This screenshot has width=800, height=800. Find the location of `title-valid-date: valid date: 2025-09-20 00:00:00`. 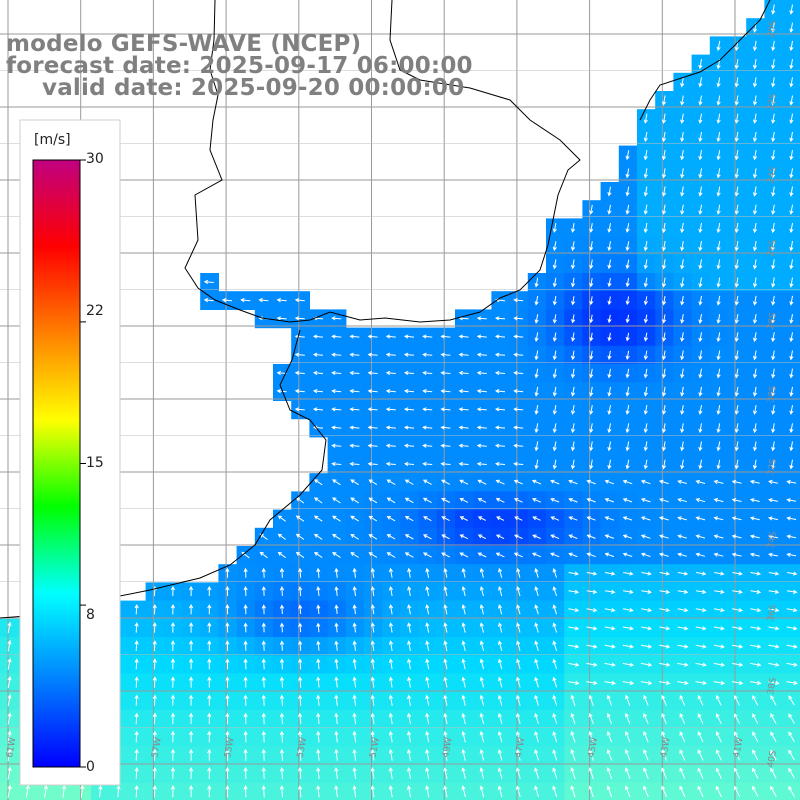

title-valid-date: valid date: 2025-09-20 00:00:00 is located at coordinates (253, 88).